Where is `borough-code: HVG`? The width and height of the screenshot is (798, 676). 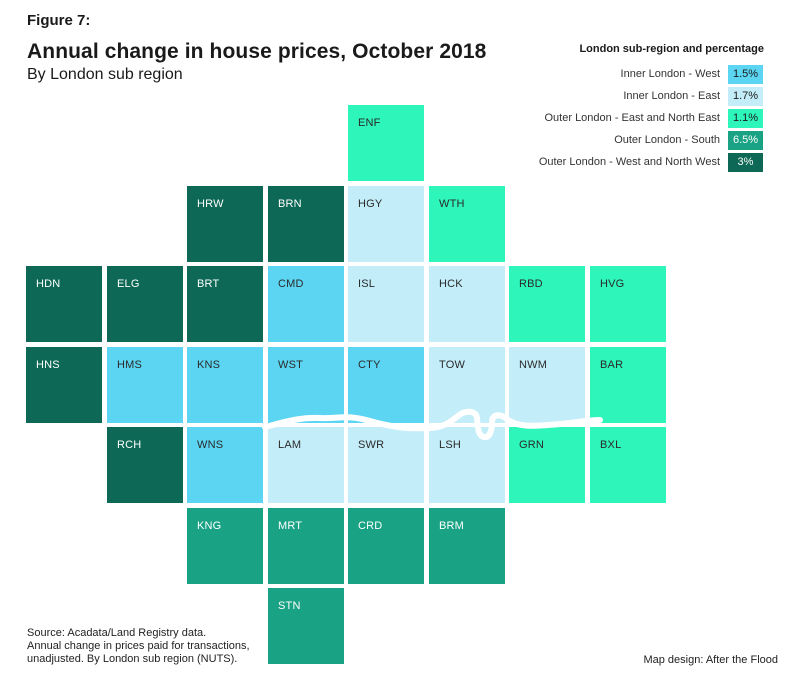 borough-code: HVG is located at coordinates (612, 284).